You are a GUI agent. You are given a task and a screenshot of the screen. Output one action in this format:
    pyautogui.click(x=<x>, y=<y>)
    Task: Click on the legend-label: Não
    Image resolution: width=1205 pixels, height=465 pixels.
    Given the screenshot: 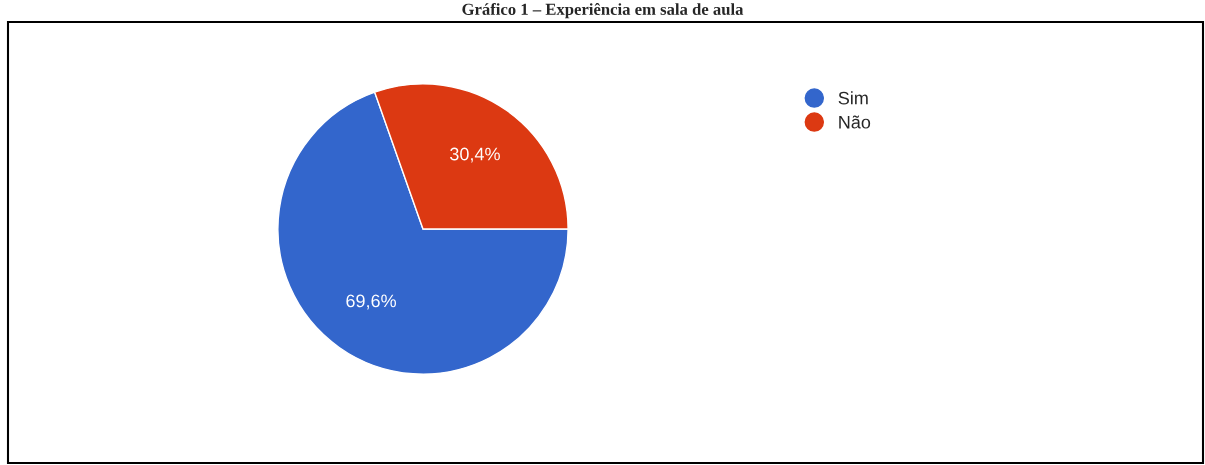 What is the action you would take?
    pyautogui.click(x=855, y=122)
    